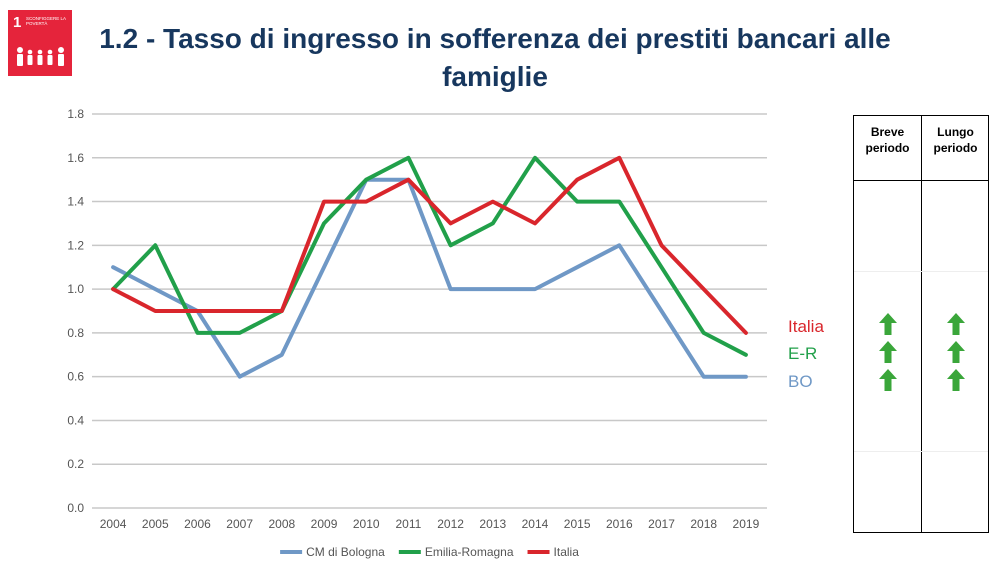 The width and height of the screenshot is (1000, 583). Describe the element at coordinates (469, 552) in the screenshot. I see `legend-entry: Emilia-Romagna` at that location.